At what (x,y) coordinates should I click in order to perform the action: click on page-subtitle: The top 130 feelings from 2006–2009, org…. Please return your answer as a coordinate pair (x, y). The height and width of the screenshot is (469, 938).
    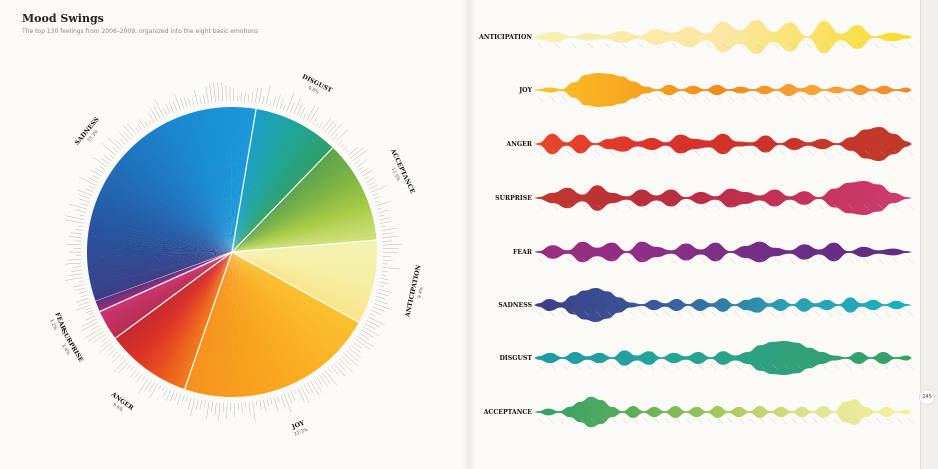
    Looking at the image, I should click on (140, 31).